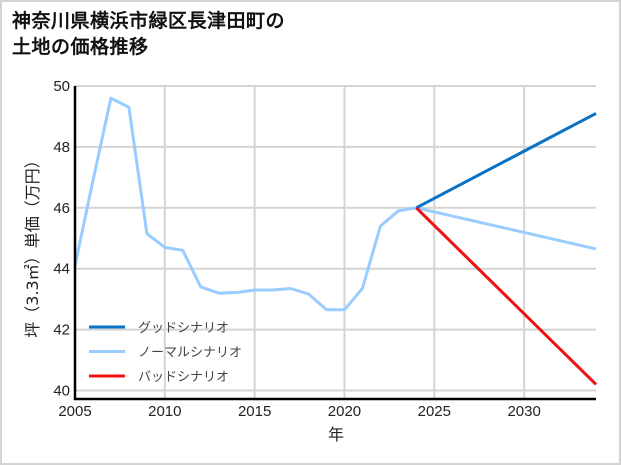 This screenshot has width=621, height=465. What do you see at coordinates (183, 377) in the screenshot?
I see `legend-label: バッドシナリオ` at bounding box center [183, 377].